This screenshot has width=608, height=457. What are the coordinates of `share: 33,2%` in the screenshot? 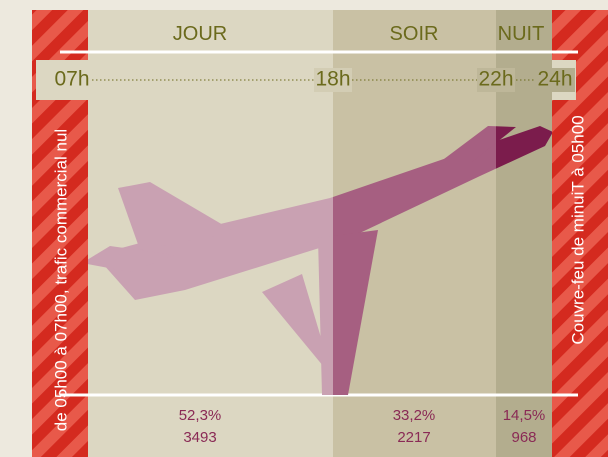 It's located at (414, 415).